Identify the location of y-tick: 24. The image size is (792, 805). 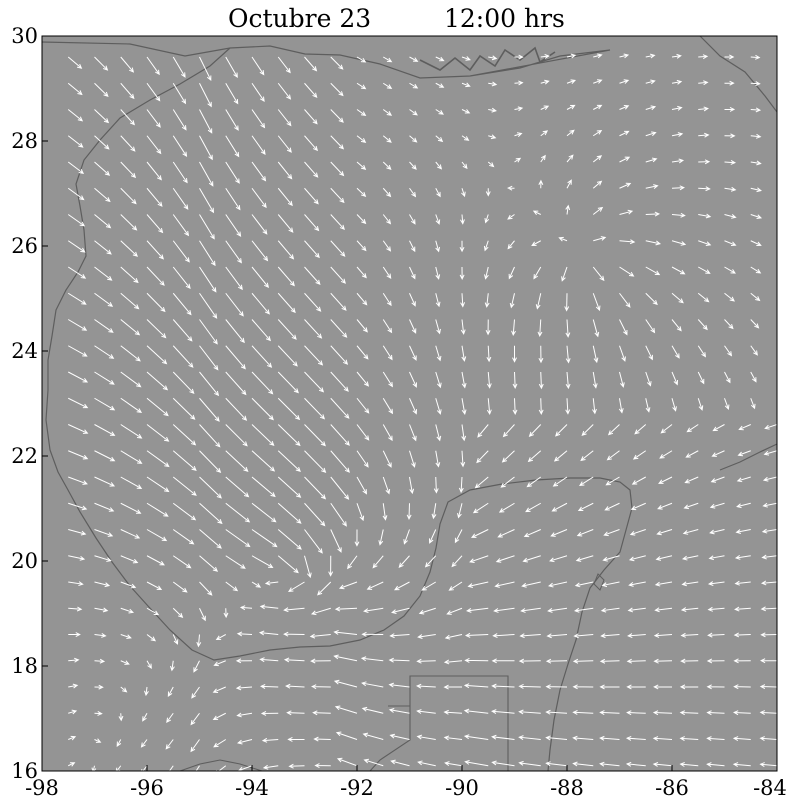
(29, 351).